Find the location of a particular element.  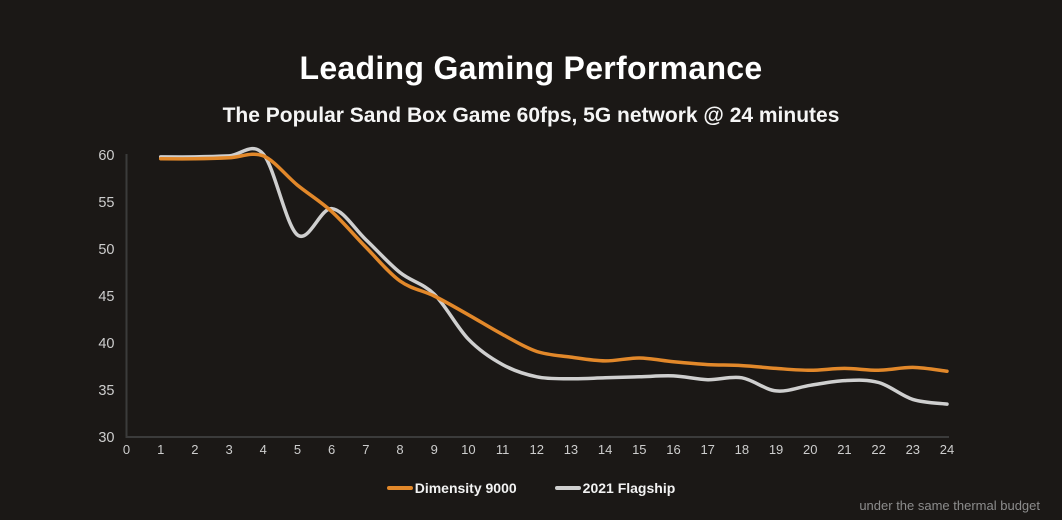

x-tick-label: 23 is located at coordinates (913, 449).